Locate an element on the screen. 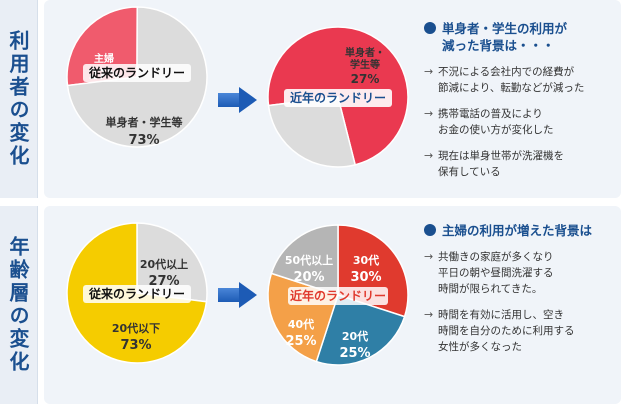  slice-value-label: 30% is located at coordinates (365, 277).